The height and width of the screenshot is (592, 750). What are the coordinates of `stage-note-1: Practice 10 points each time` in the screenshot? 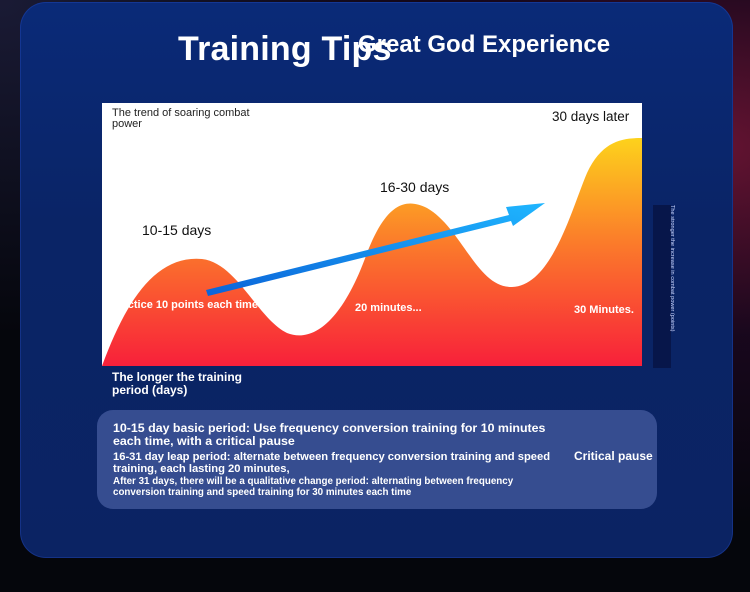 It's located at (184, 305).